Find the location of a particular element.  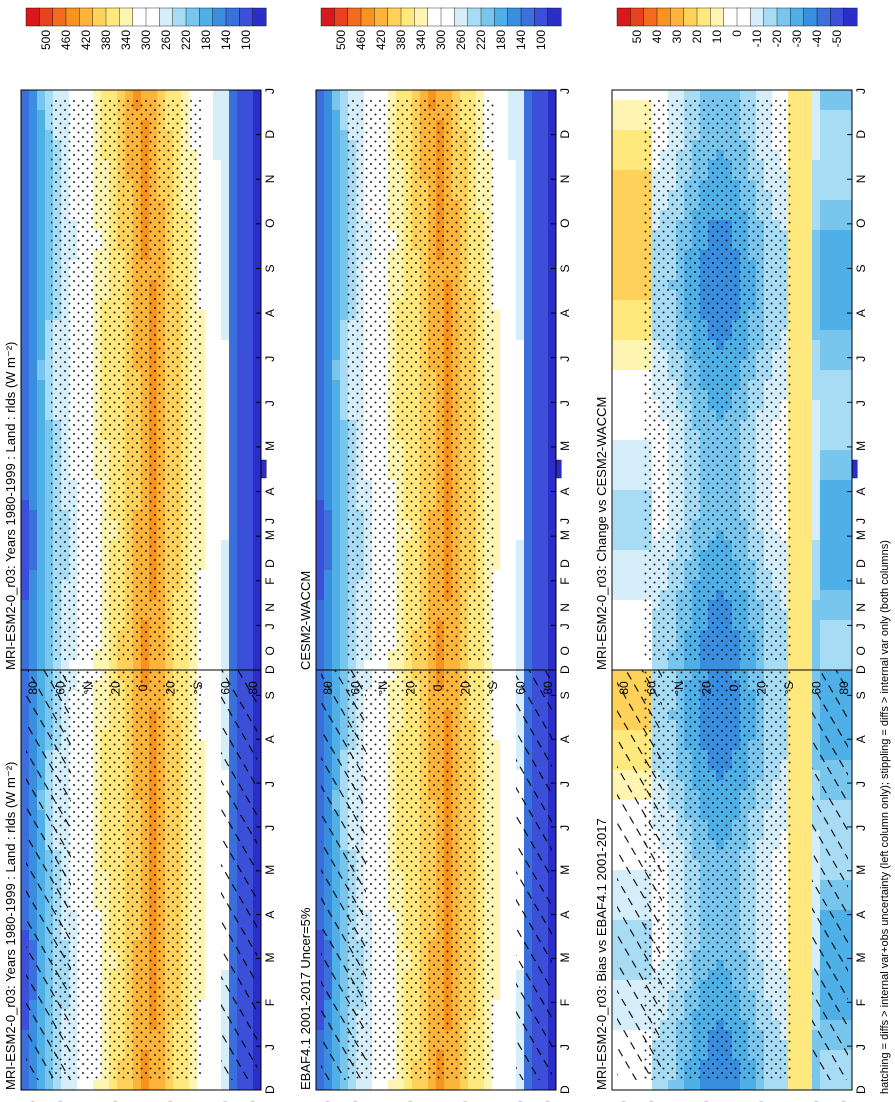

month-label: A is located at coordinates (270, 492).